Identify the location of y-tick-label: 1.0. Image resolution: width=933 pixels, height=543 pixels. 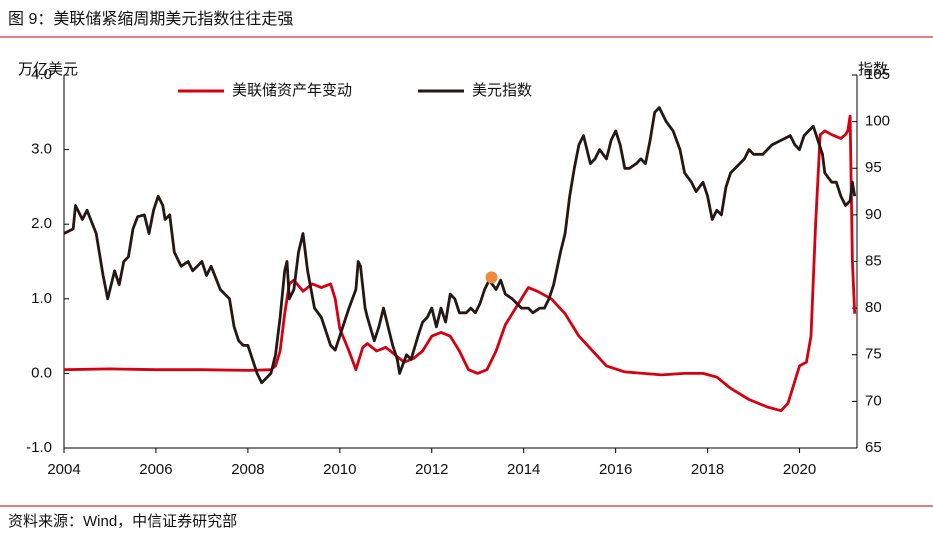
(41, 298).